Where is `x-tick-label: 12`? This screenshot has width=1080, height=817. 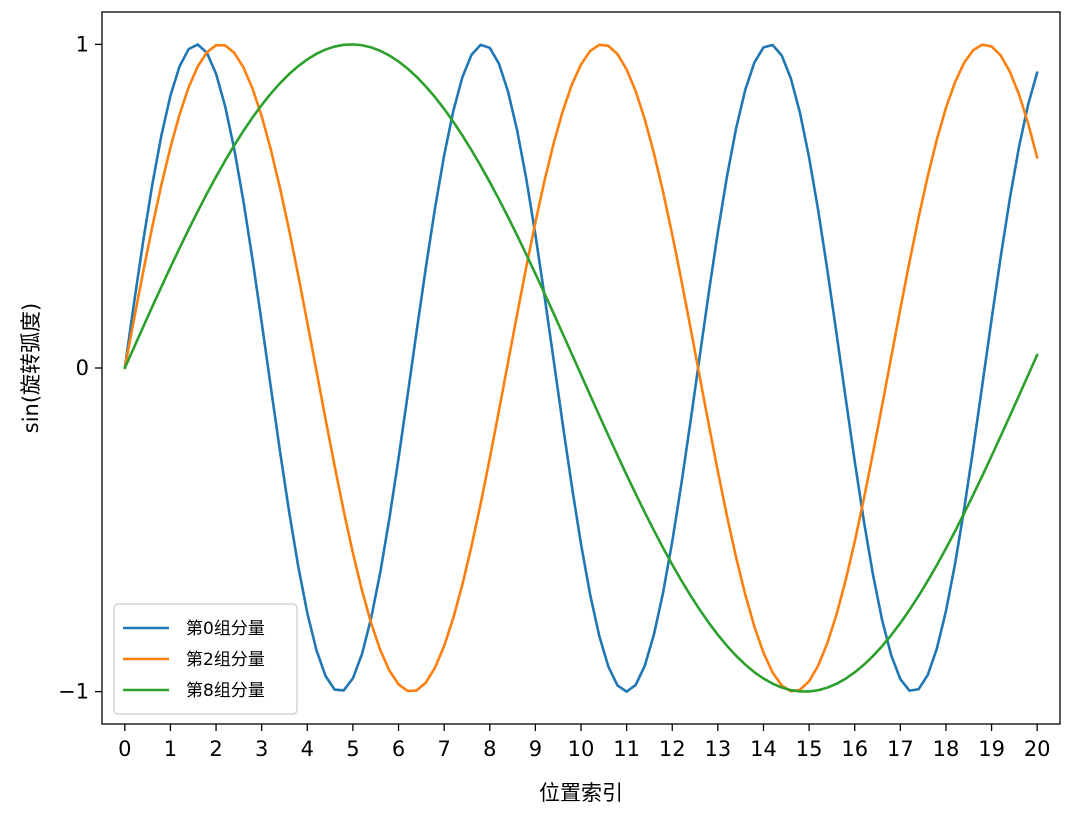
x-tick-label: 12 is located at coordinates (672, 749).